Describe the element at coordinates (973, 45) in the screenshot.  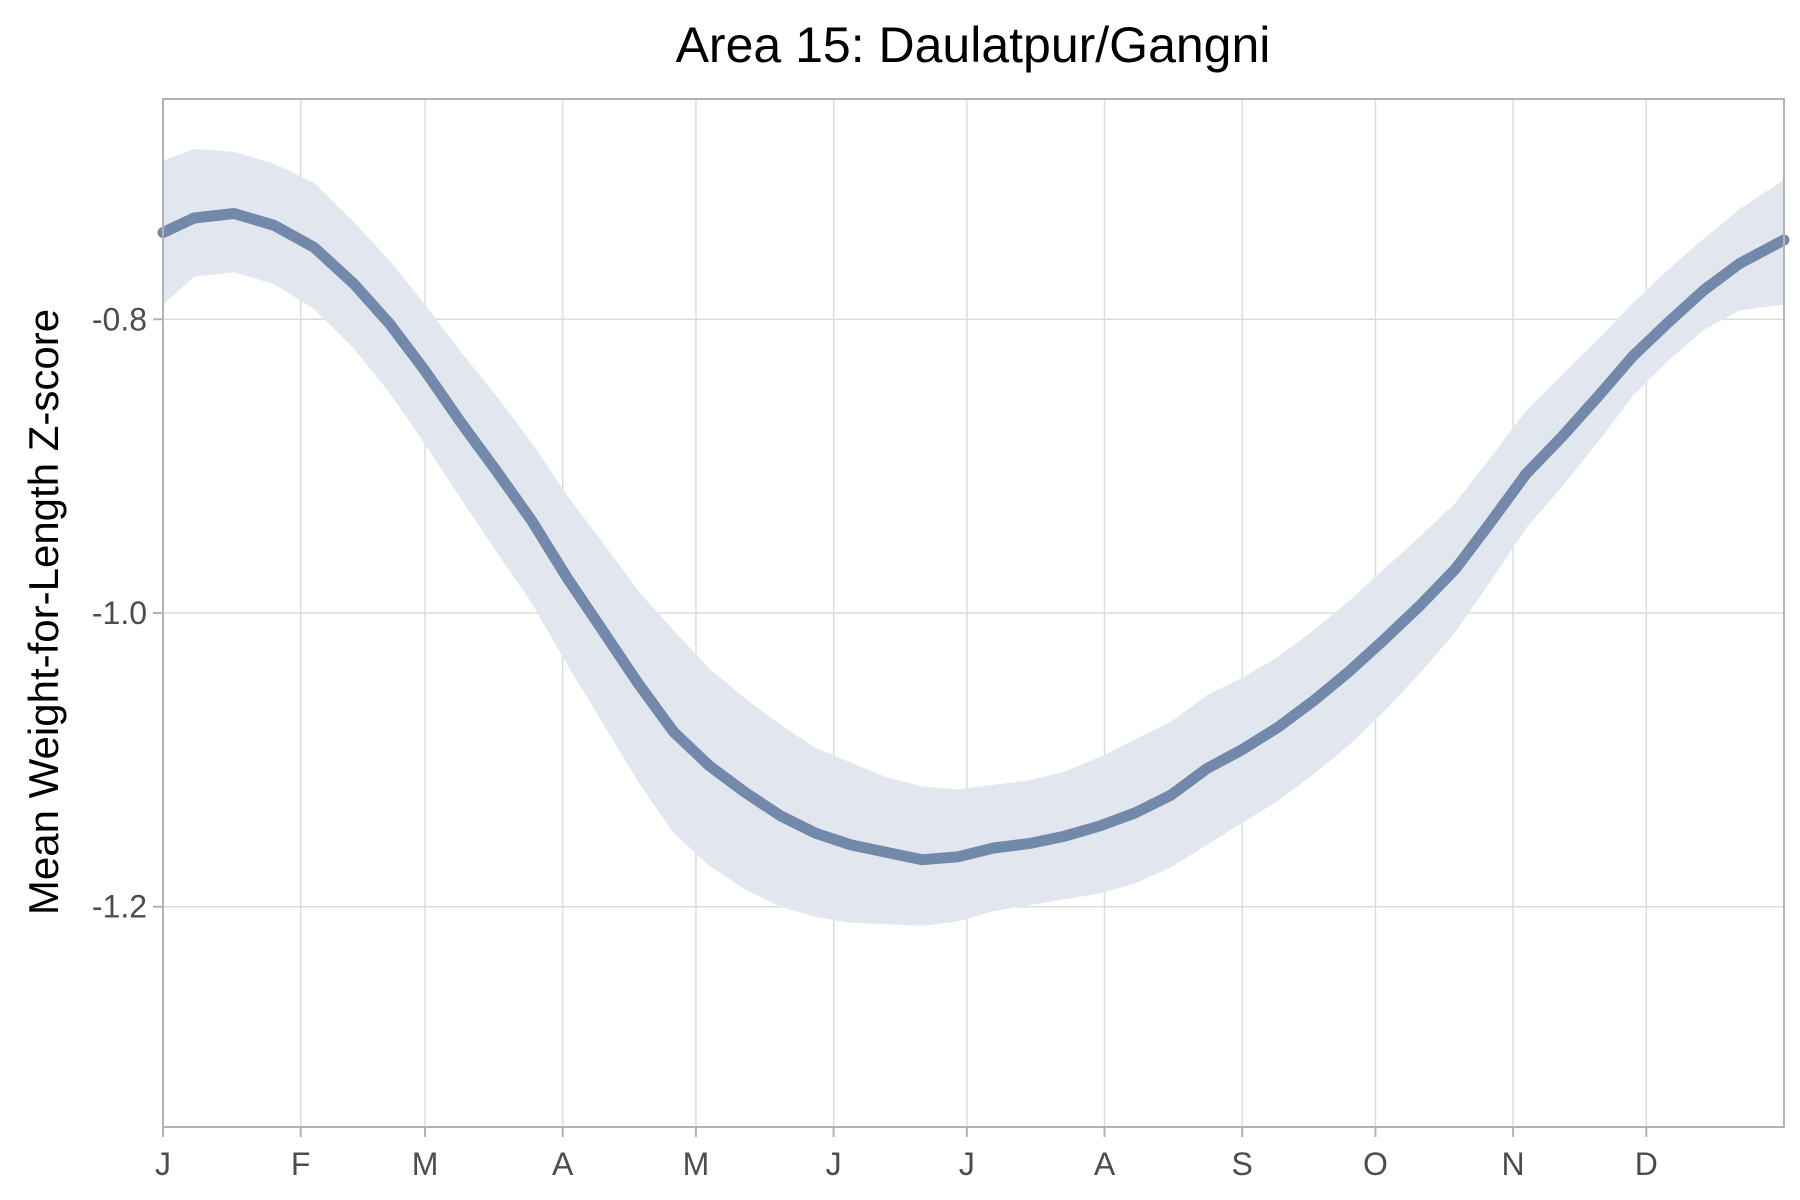
I see `chart-title: Area 15: Daulatpur/Gangni` at that location.